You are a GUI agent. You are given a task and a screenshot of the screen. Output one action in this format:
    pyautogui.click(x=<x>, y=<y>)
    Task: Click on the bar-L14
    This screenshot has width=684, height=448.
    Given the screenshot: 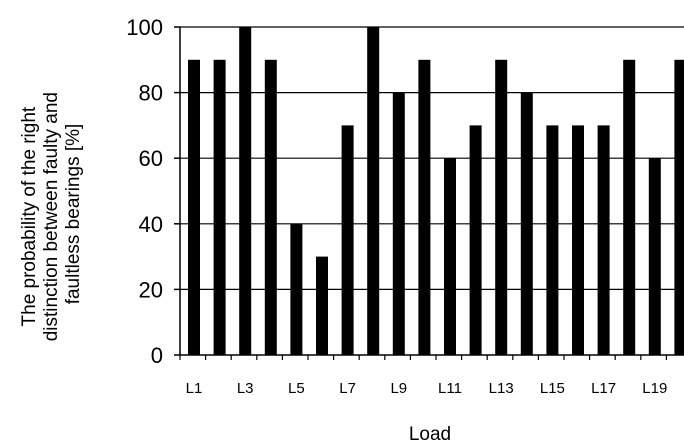 What is the action you would take?
    pyautogui.click(x=526, y=223)
    